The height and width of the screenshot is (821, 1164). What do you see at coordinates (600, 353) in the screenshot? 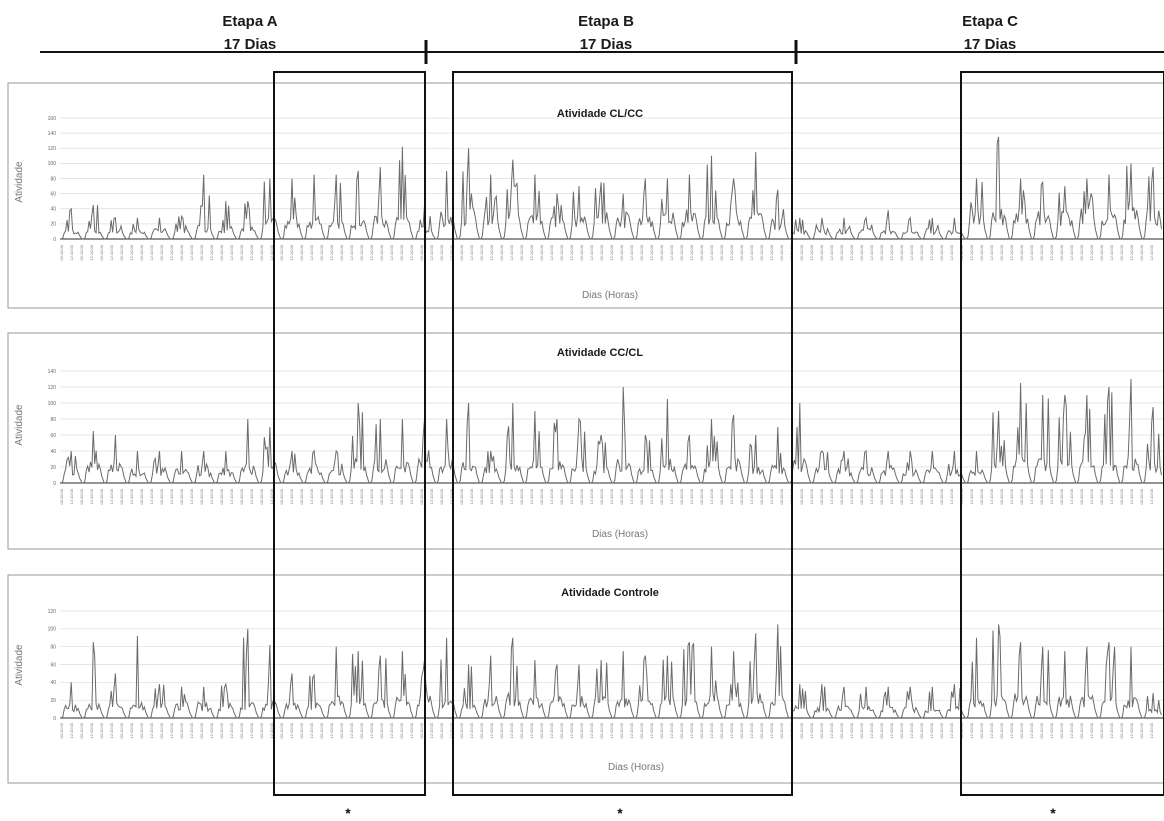
I see `chart-title: Atividade CC/CL` at bounding box center [600, 353].